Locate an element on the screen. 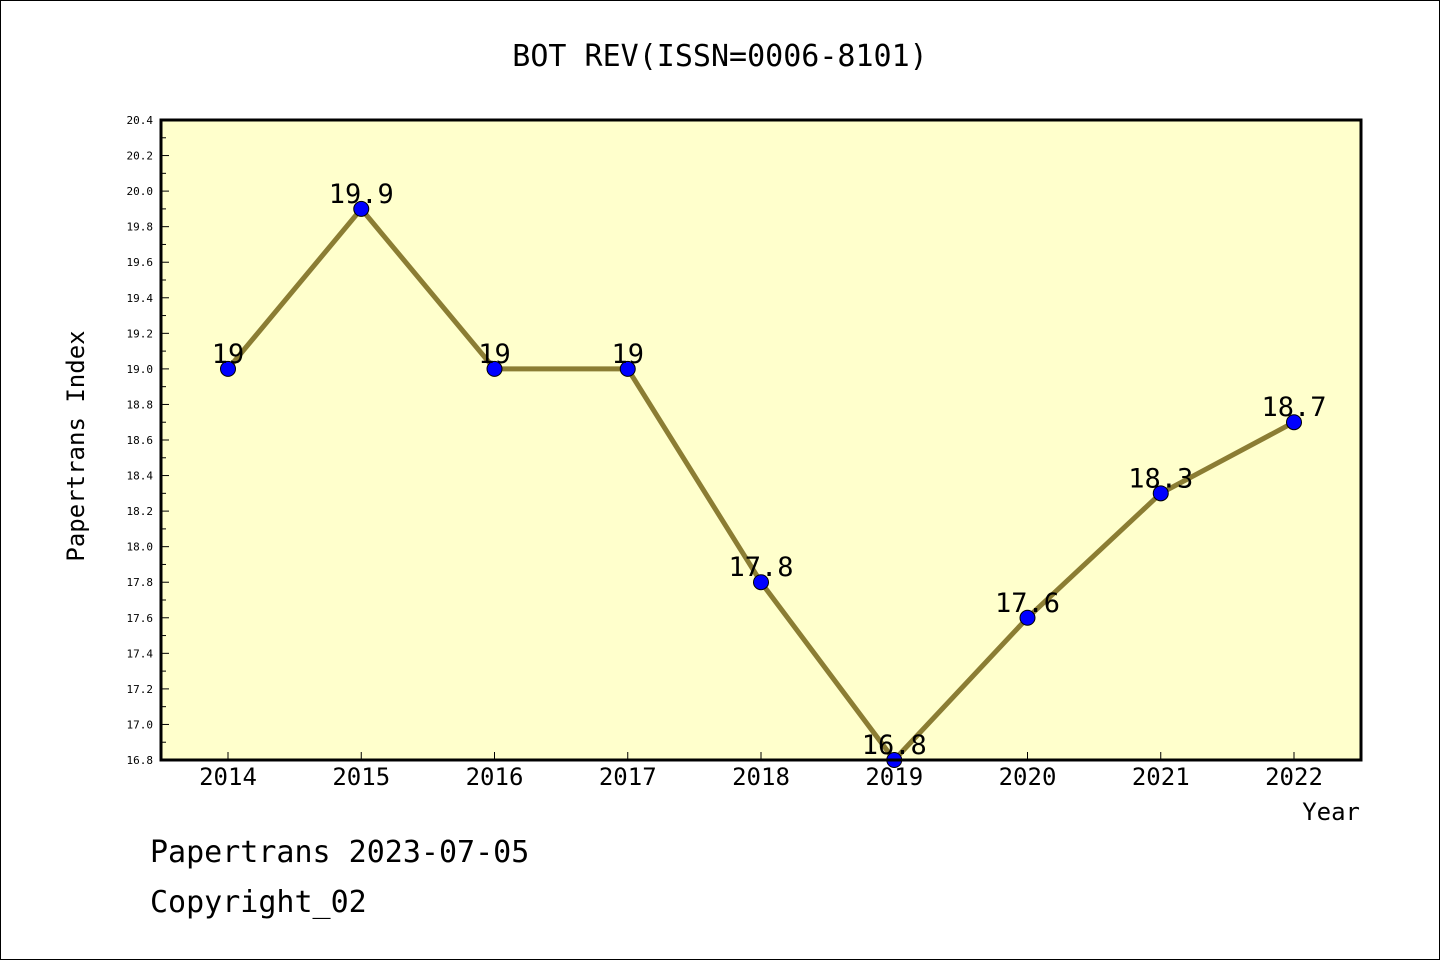  y-tick-label: 16.8 is located at coordinates (140, 760).